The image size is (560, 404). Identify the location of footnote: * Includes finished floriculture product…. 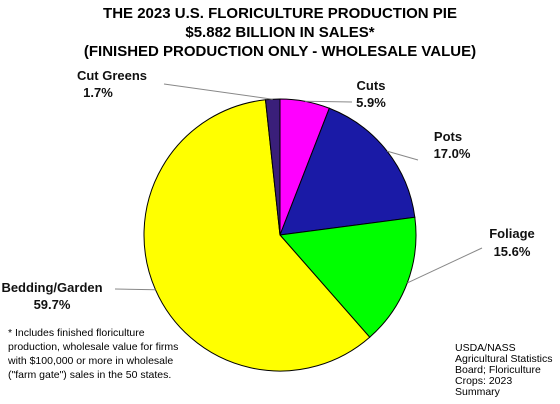
(93, 354).